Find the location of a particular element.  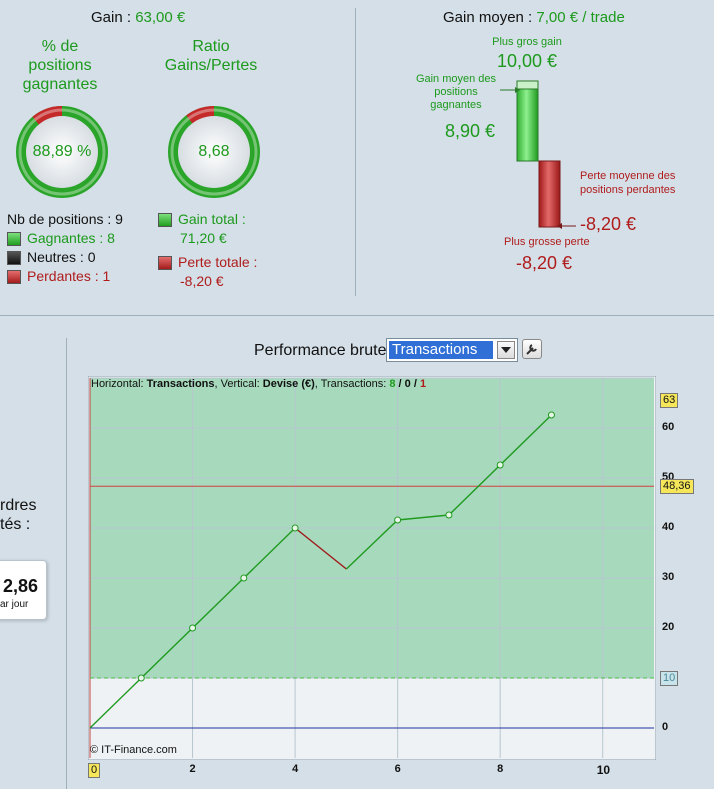

stat-card-sub: ar jour is located at coordinates (14, 604).